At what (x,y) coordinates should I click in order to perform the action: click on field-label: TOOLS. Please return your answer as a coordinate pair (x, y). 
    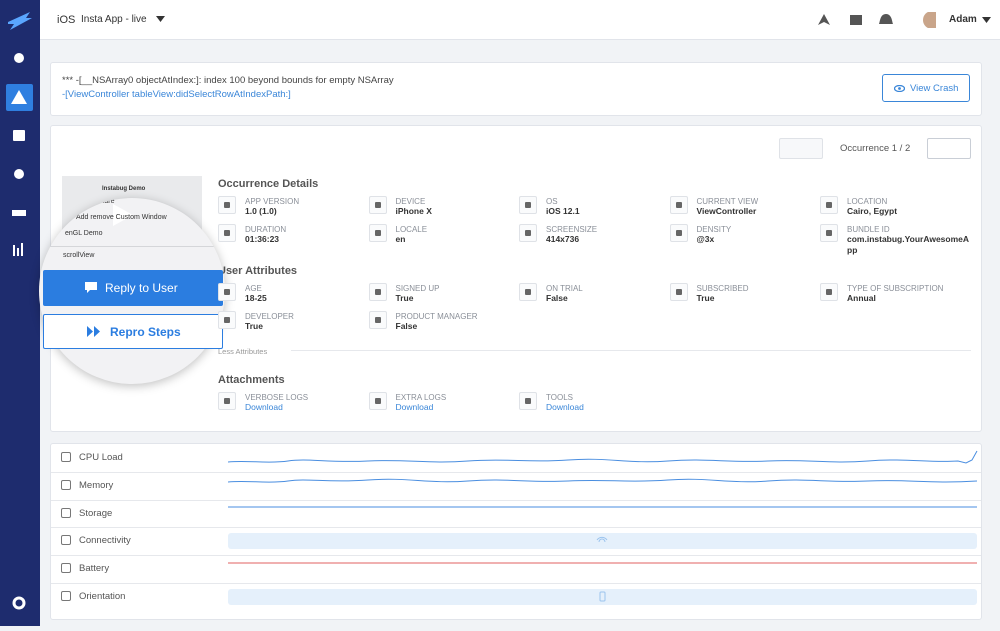
    Looking at the image, I should click on (559, 397).